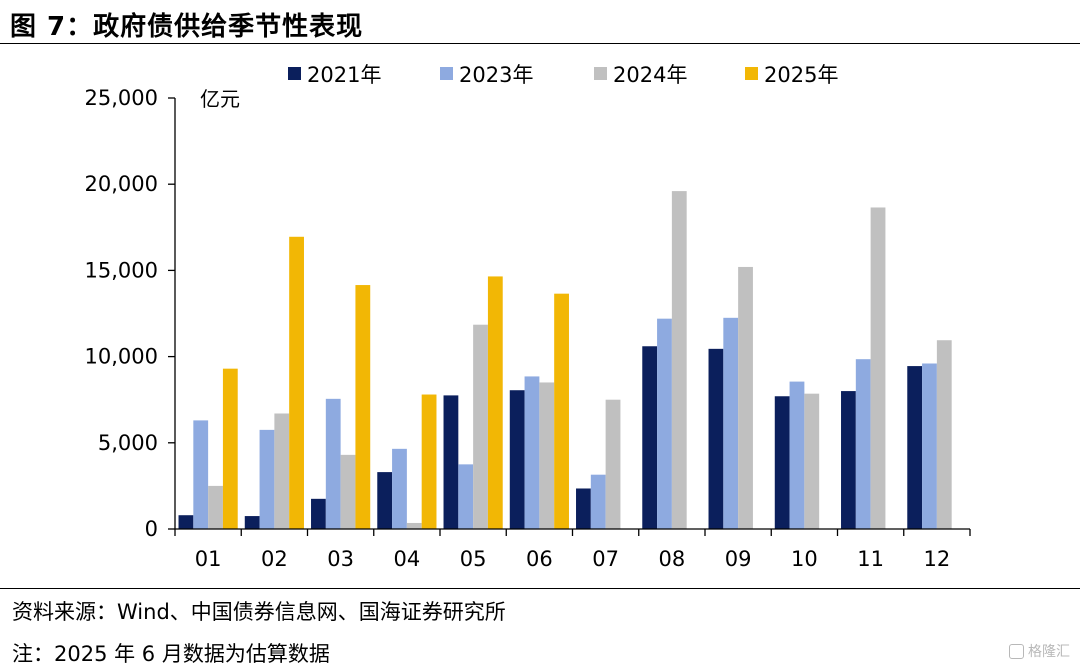 The height and width of the screenshot is (668, 1080). I want to click on x-tick-label: 05, so click(473, 559).